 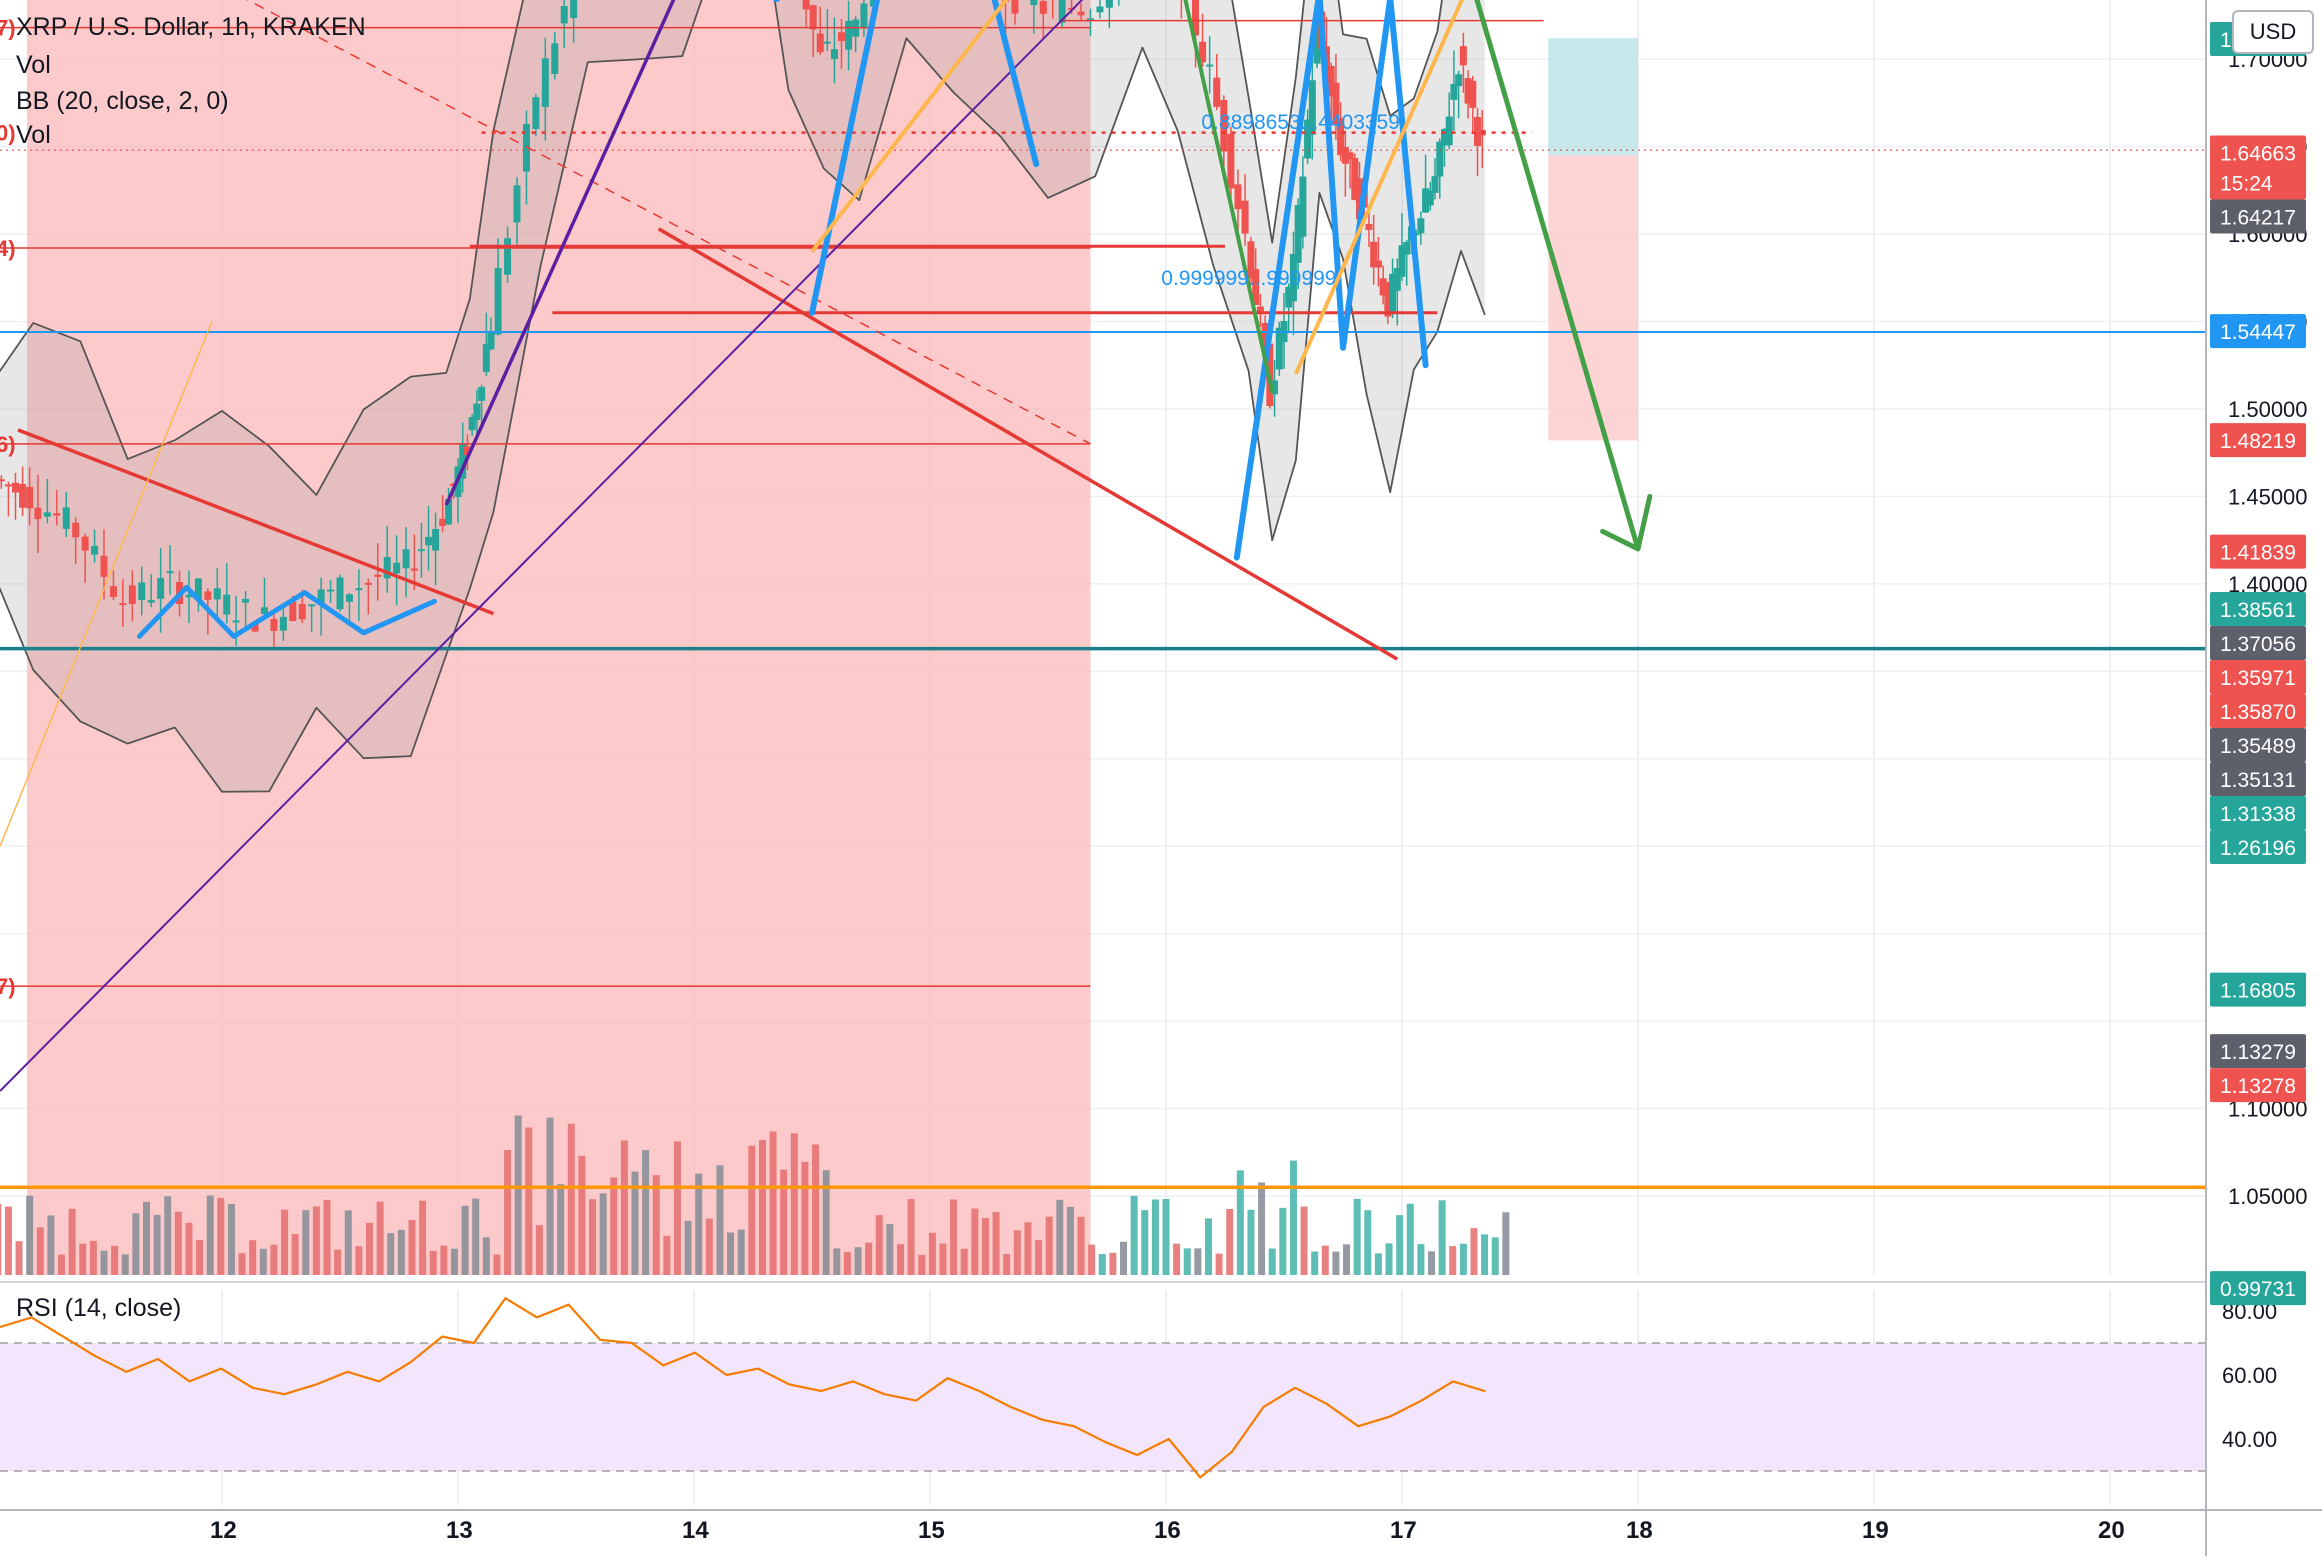 I want to click on price-label-text: 1.48219, so click(x=2258, y=441).